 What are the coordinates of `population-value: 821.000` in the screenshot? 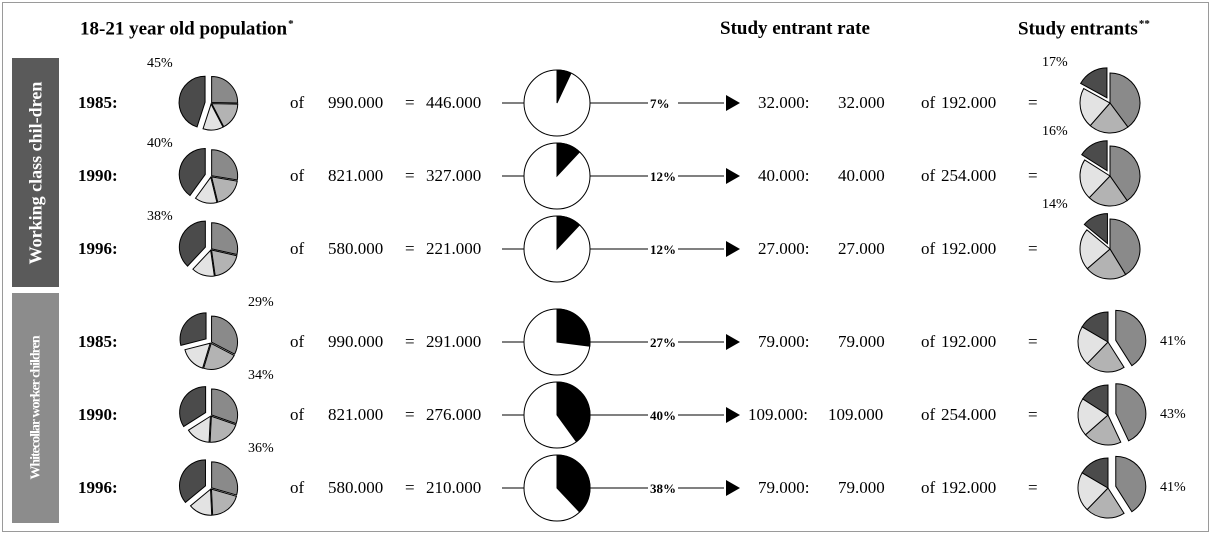 It's located at (356, 414).